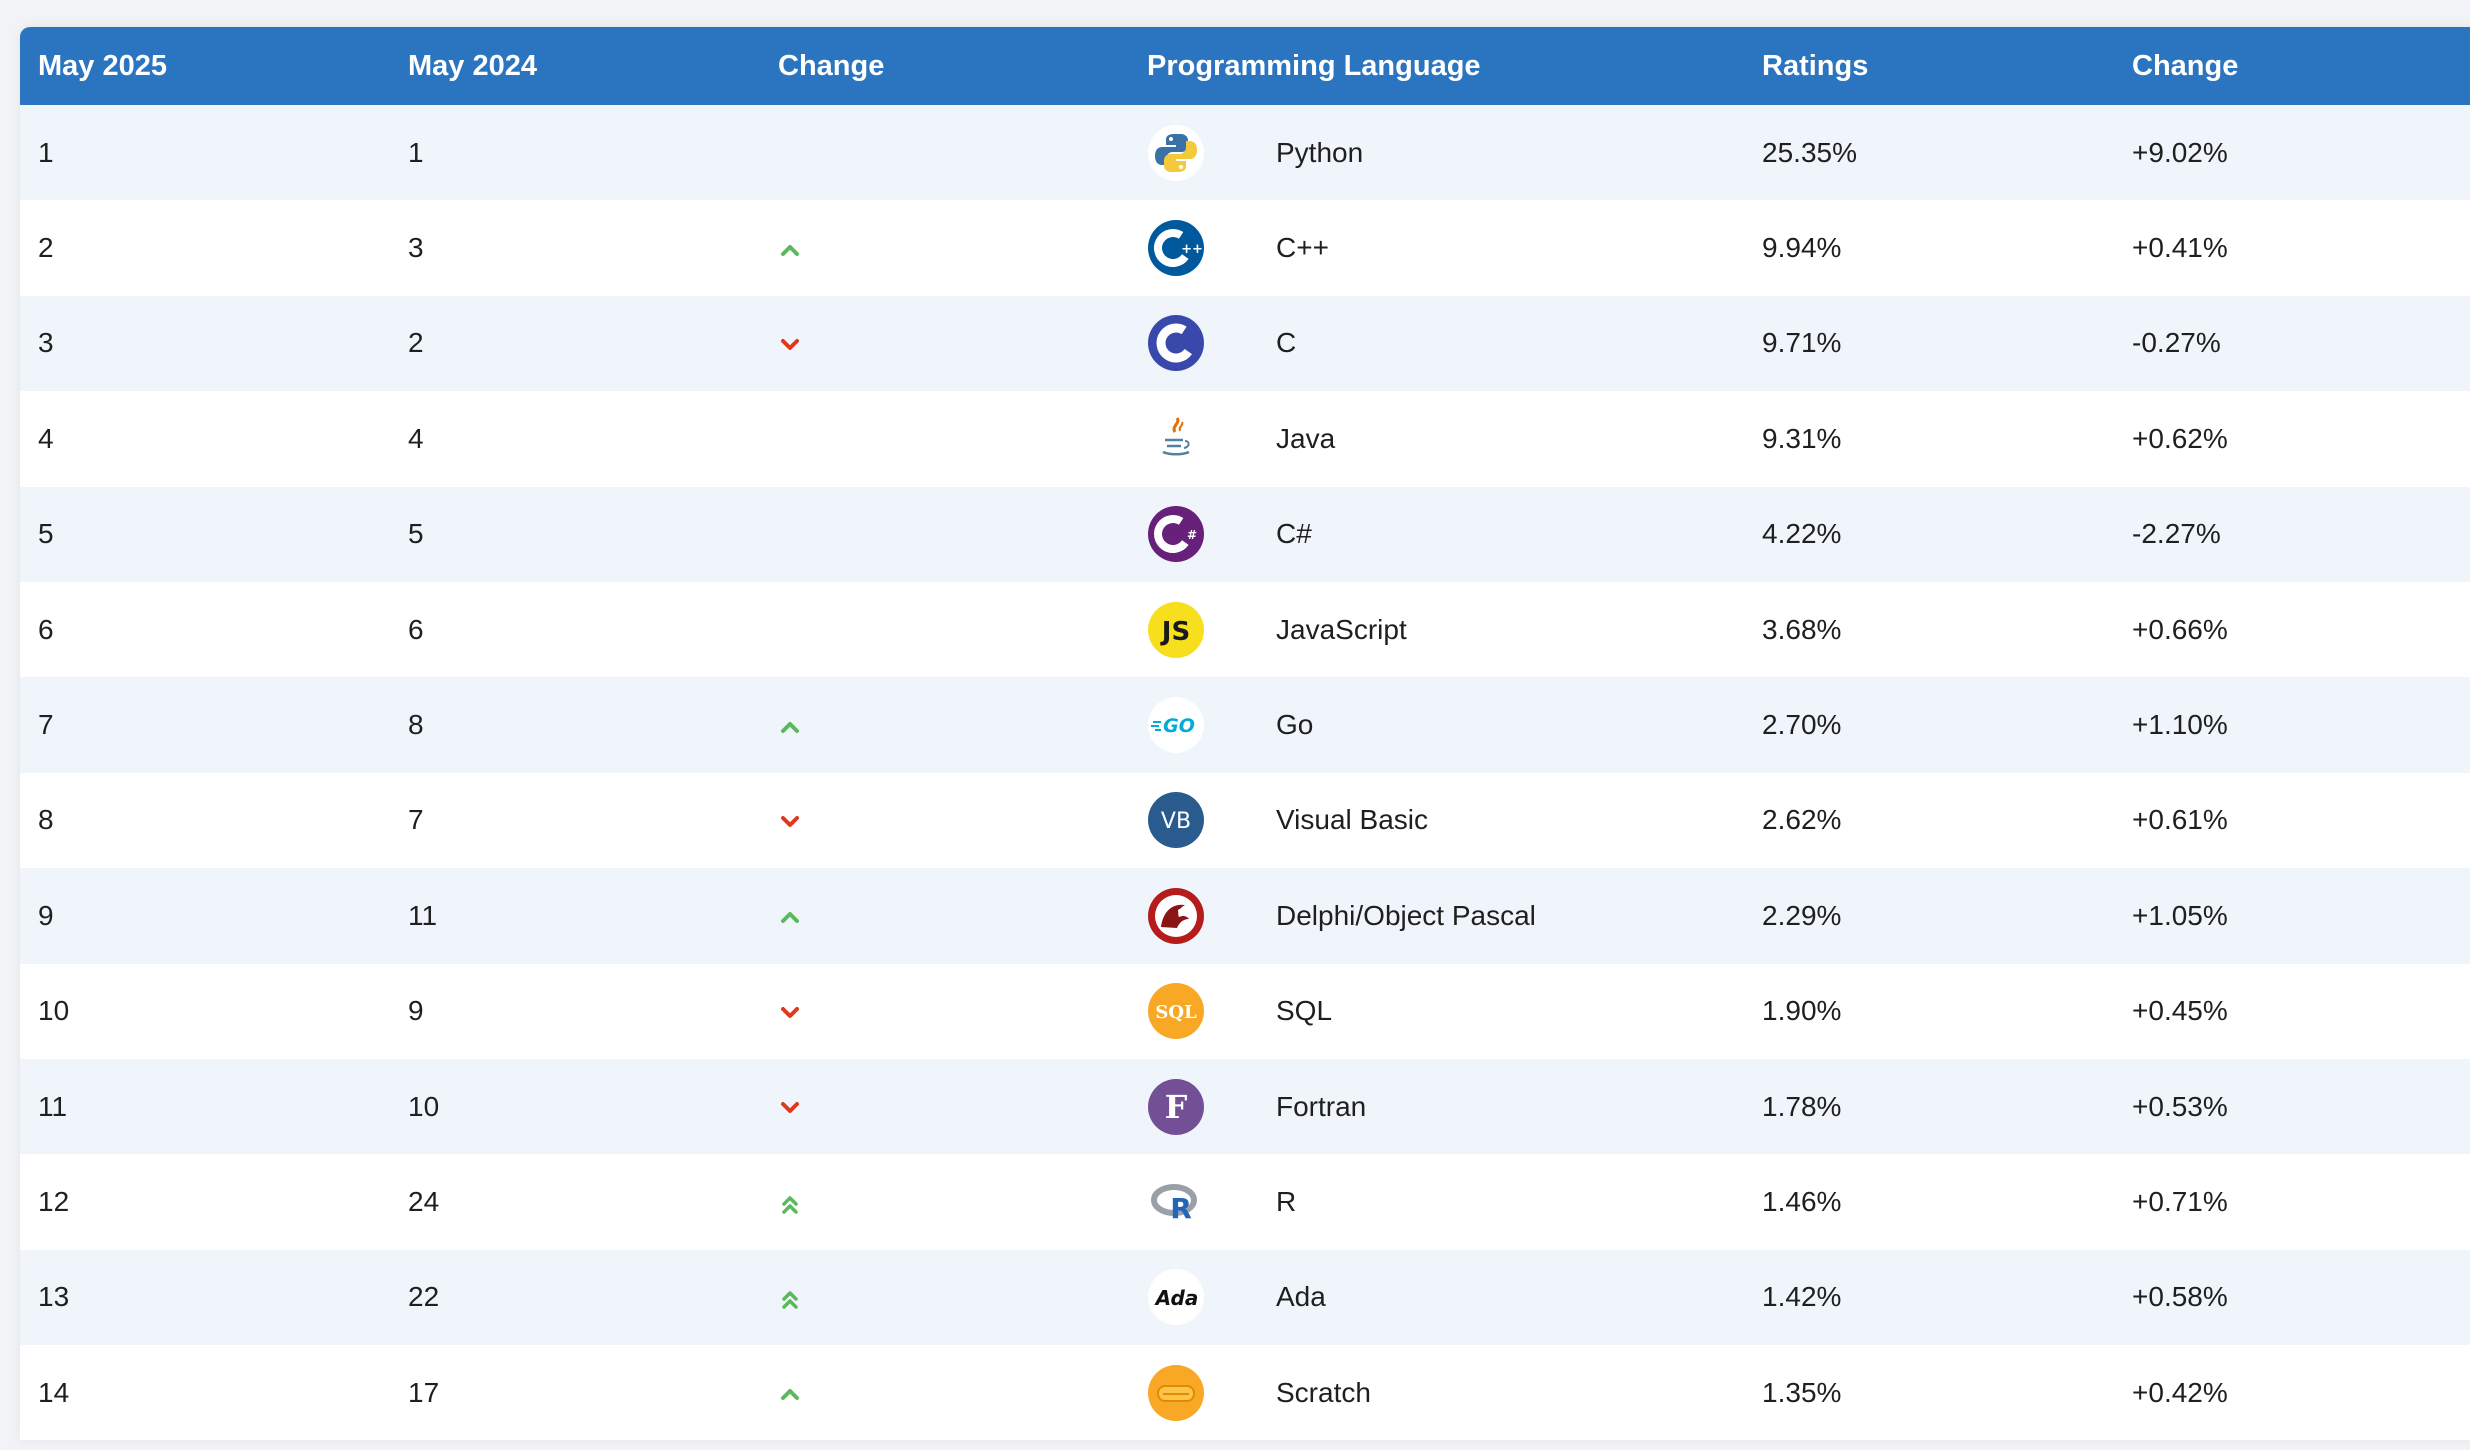 The height and width of the screenshot is (1450, 2470). What do you see at coordinates (1302, 248) in the screenshot?
I see `language-name: C++` at bounding box center [1302, 248].